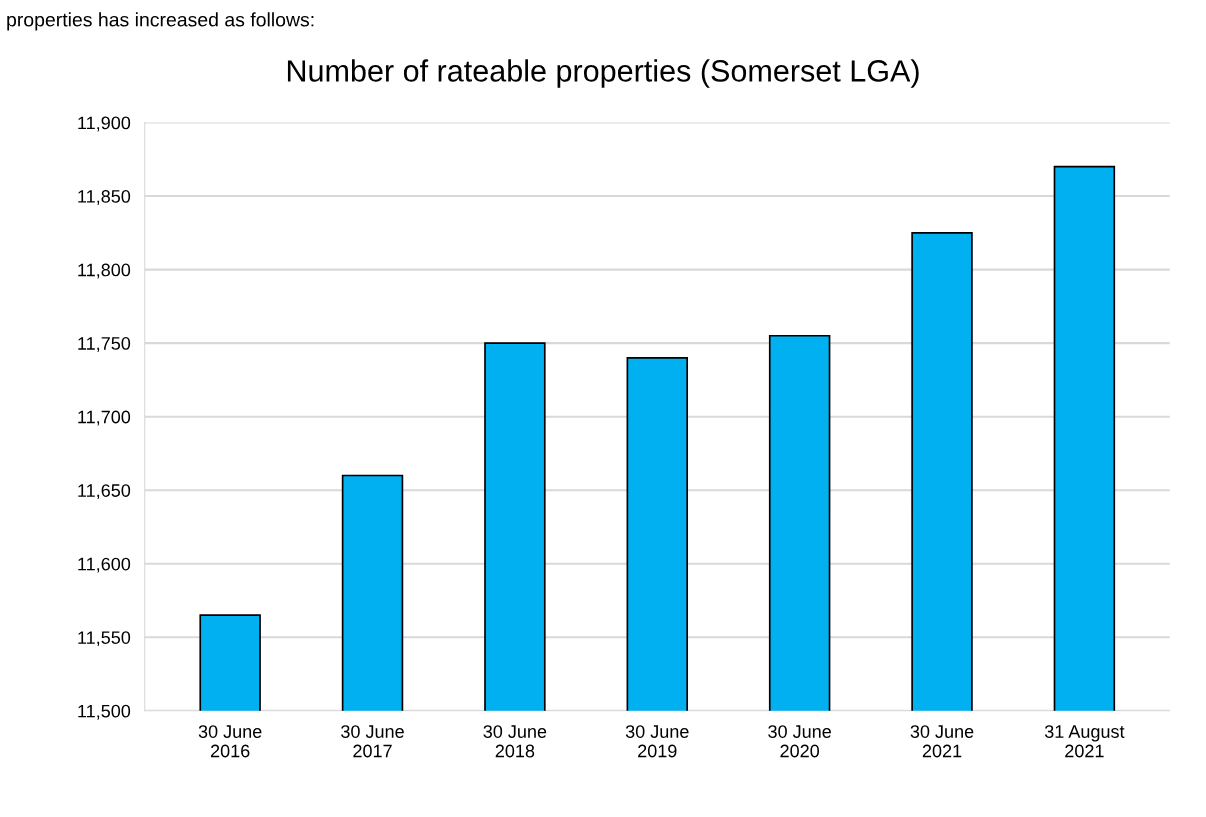  What do you see at coordinates (104, 124) in the screenshot?
I see `y-tick-label: 11,900` at bounding box center [104, 124].